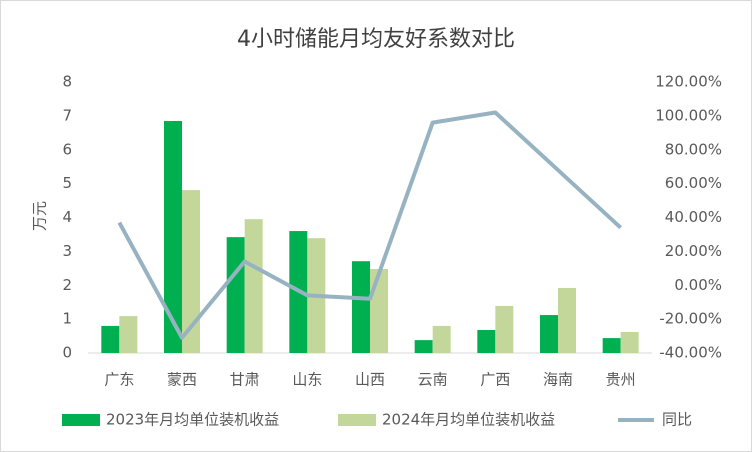 The height and width of the screenshot is (452, 752). I want to click on x-tick-label: 蒙西, so click(182, 380).